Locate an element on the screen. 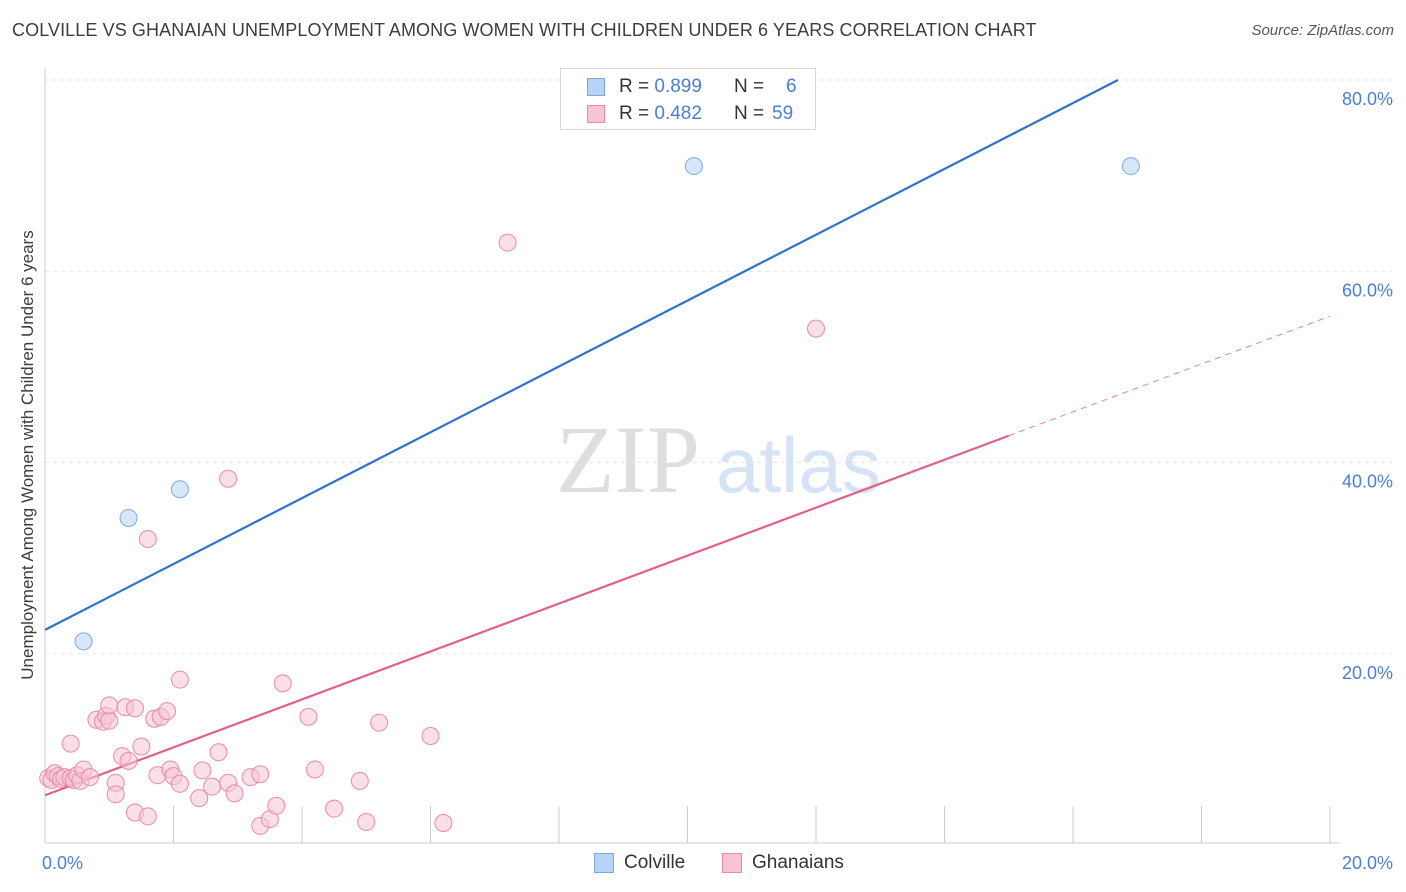  y-tick-label: 80.0% is located at coordinates (1367, 99).